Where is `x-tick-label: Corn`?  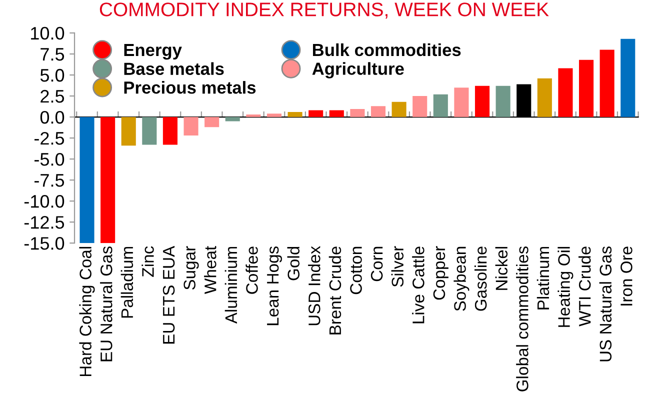
x-tick-label: Corn is located at coordinates (376, 264).